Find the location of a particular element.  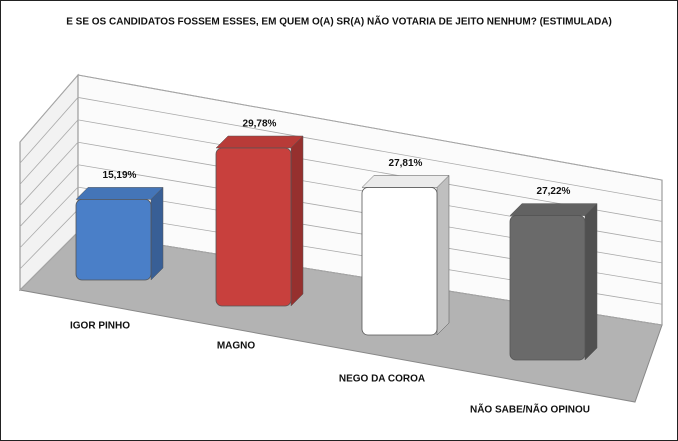

value-label: 15,19% is located at coordinates (120, 175).